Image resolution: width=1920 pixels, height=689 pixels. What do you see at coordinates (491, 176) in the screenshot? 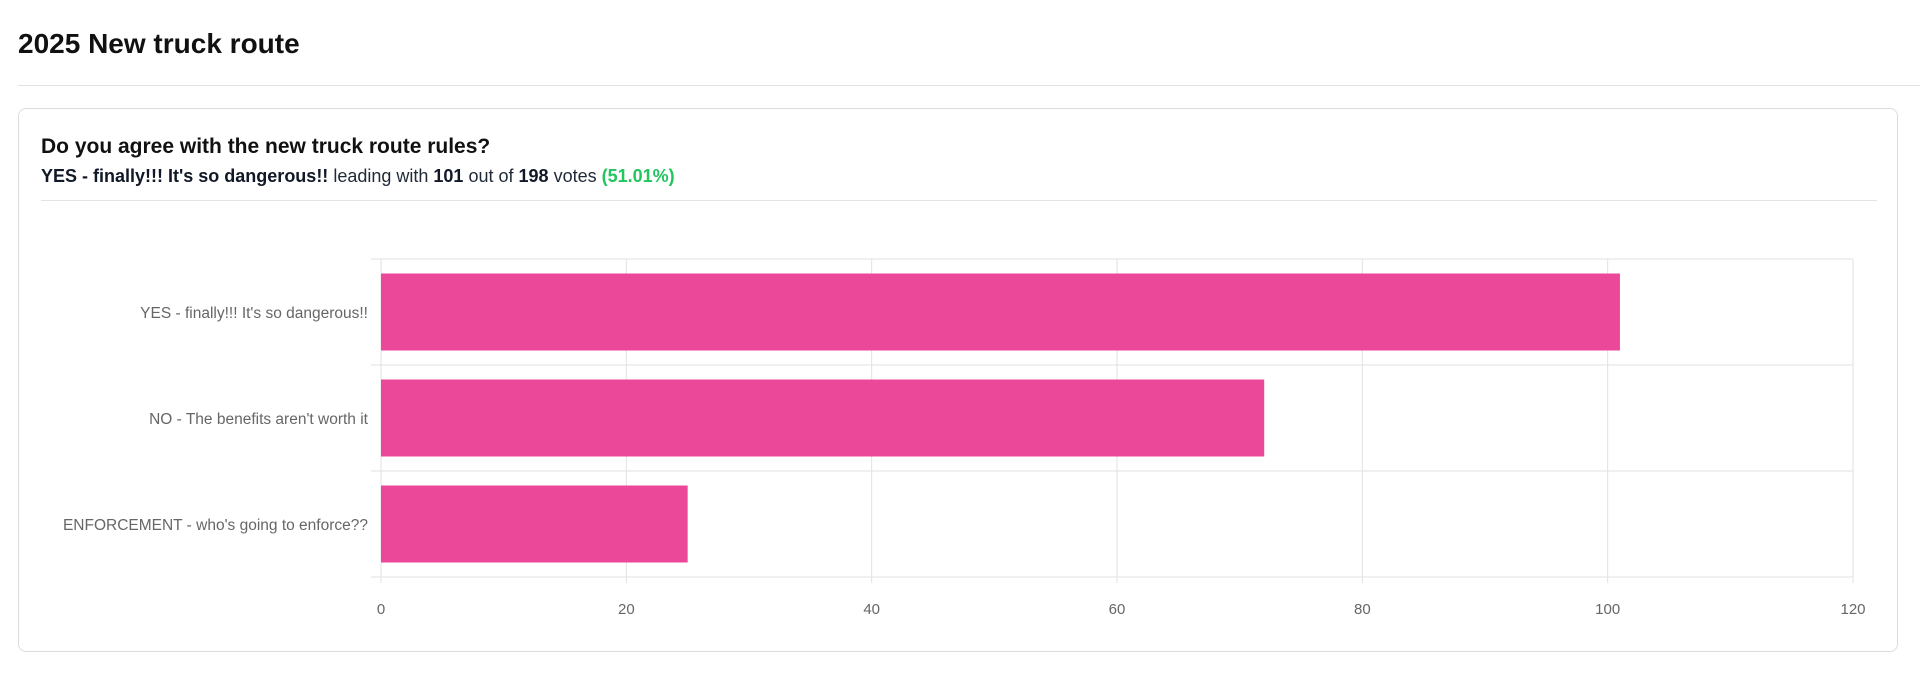
I see `out-of-text: out of` at bounding box center [491, 176].